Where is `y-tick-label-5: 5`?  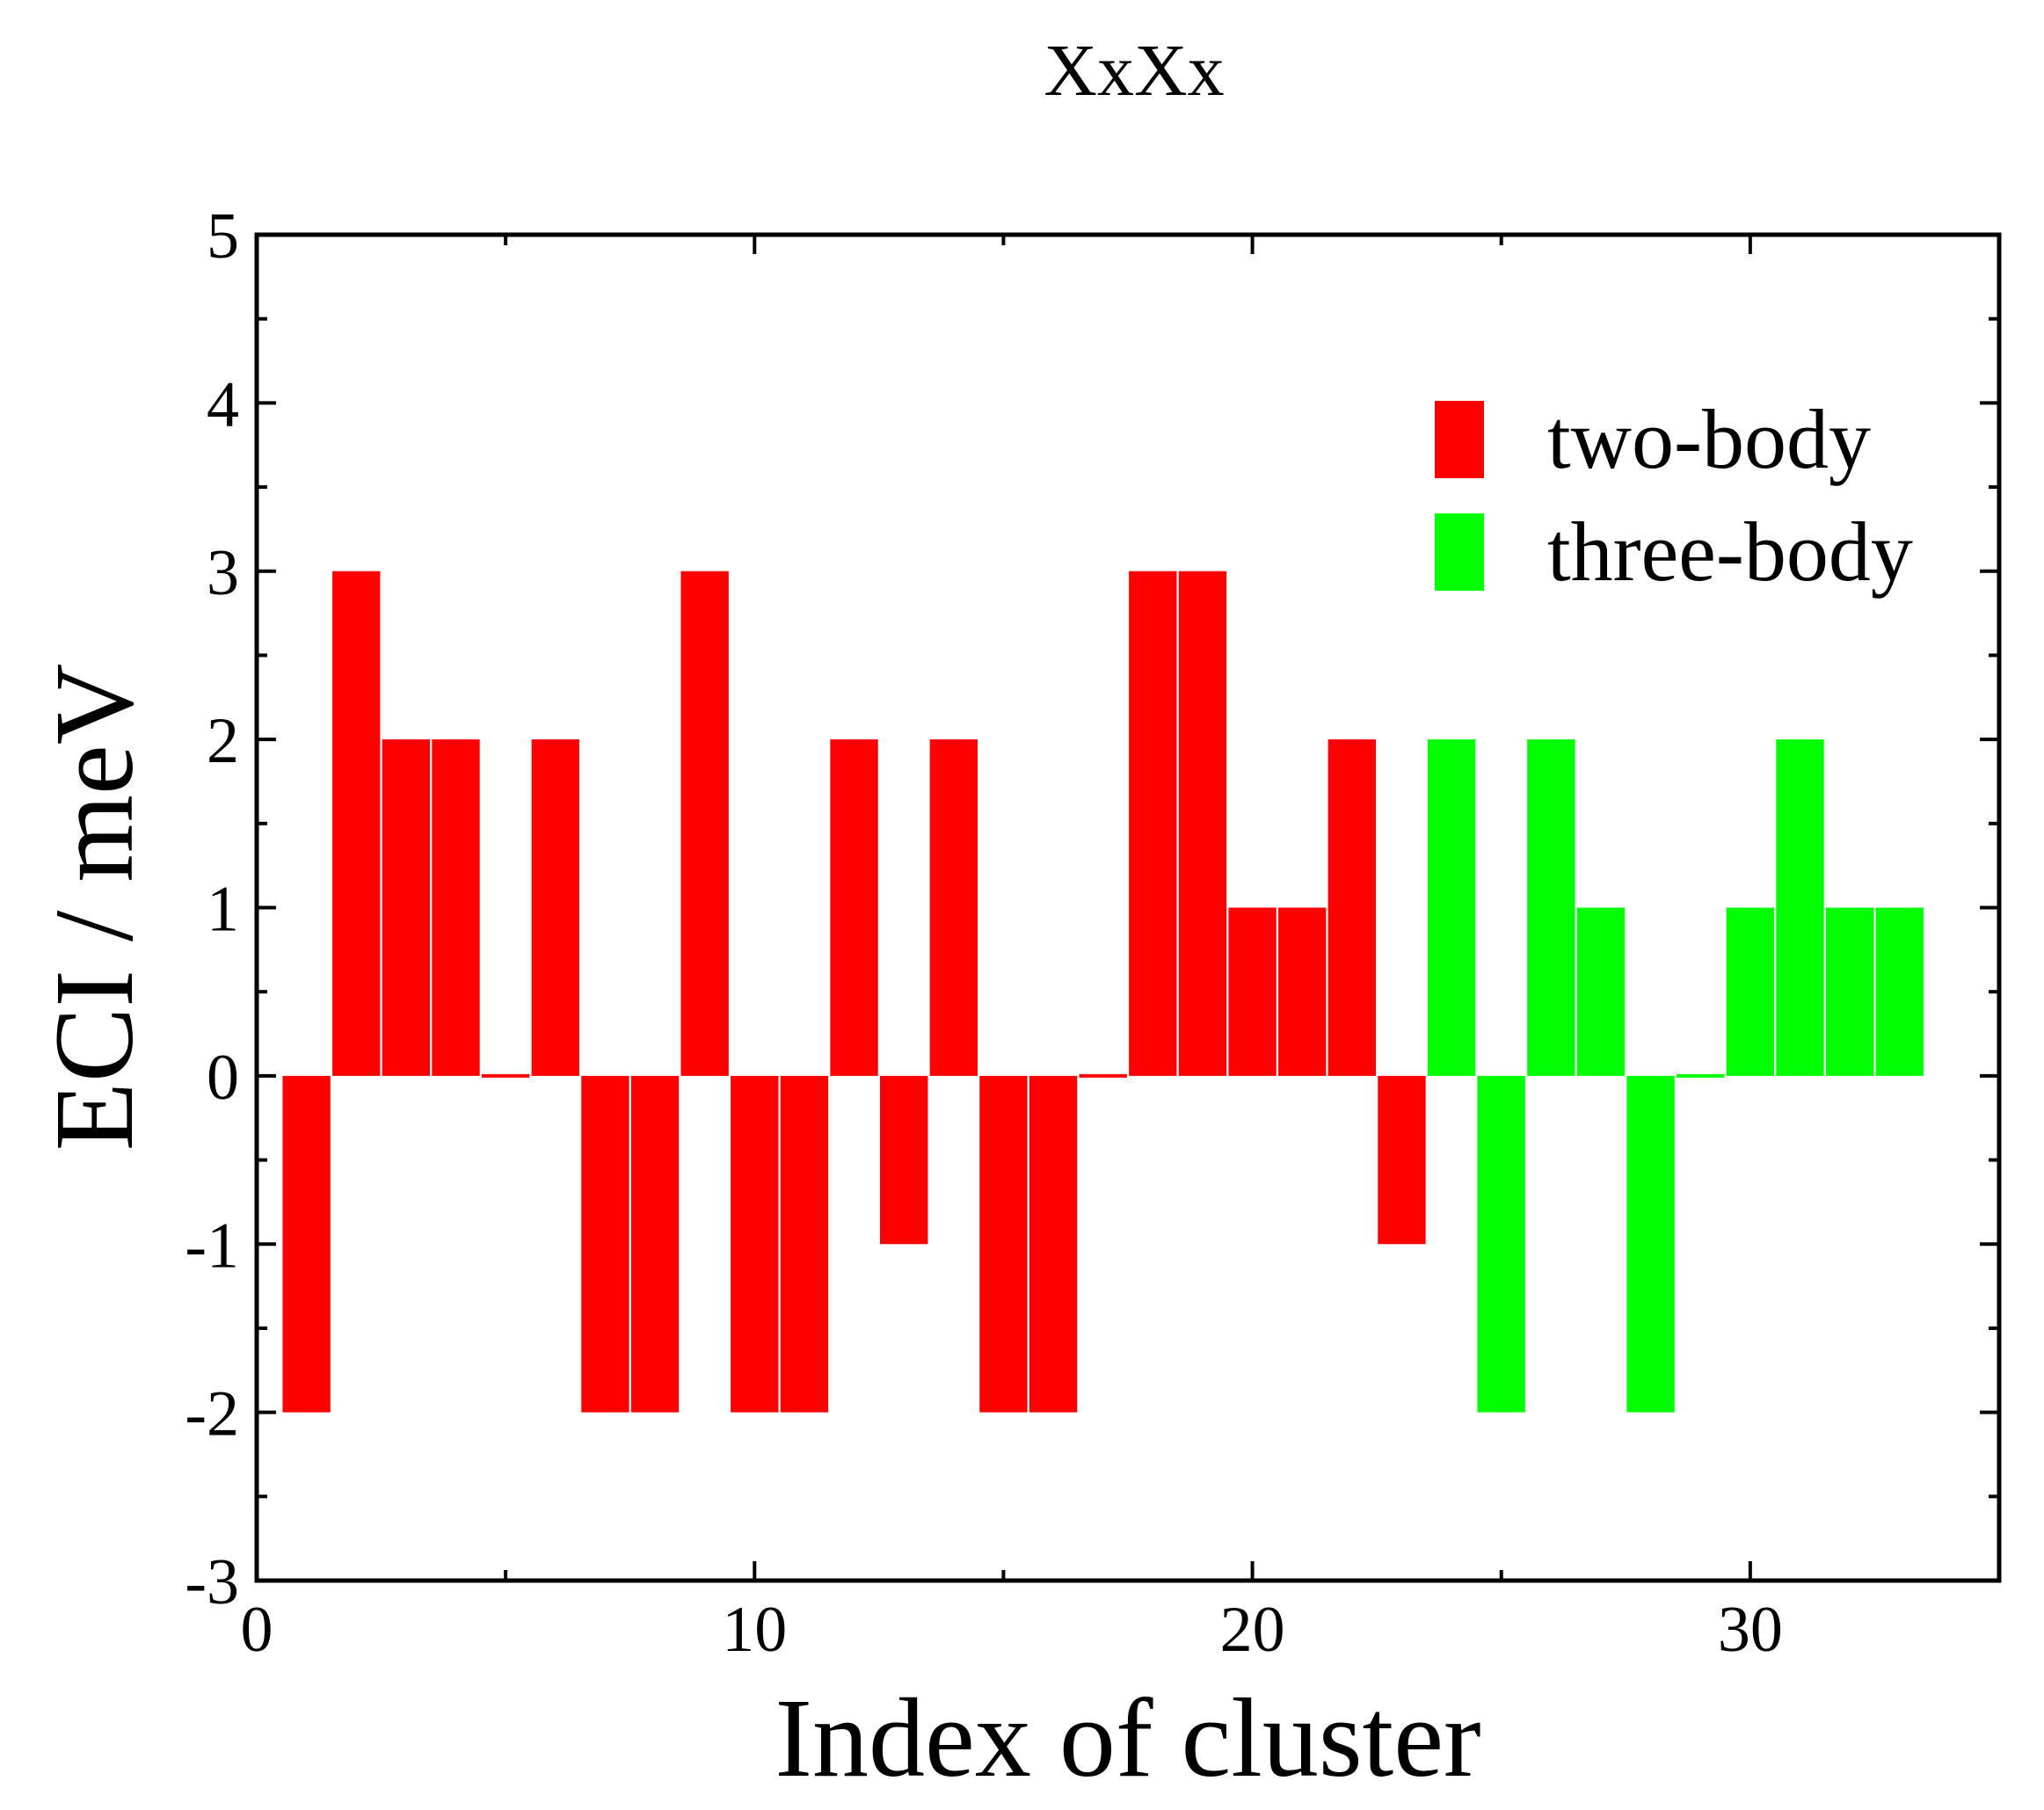
y-tick-label-5: 5 is located at coordinates (223, 236).